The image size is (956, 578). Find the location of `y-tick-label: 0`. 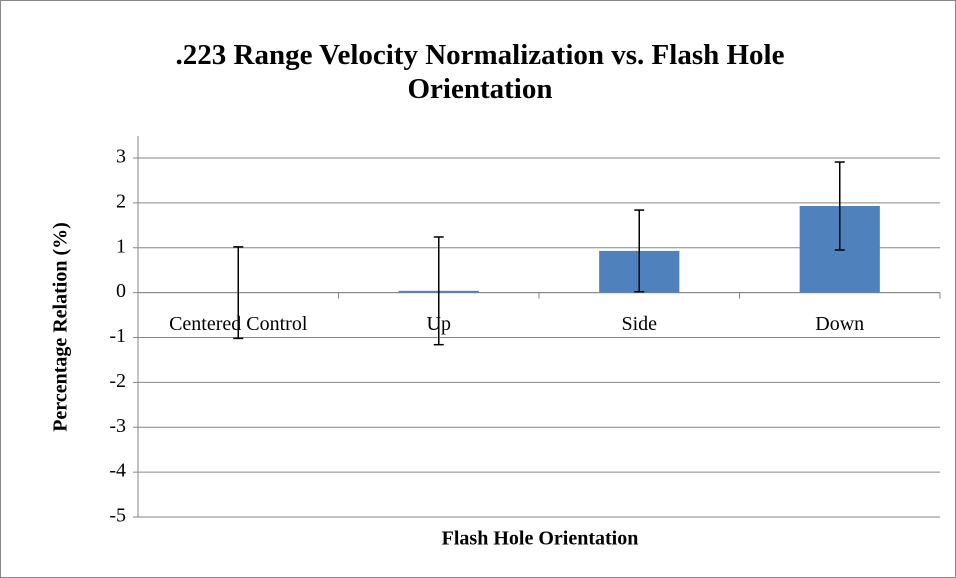

y-tick-label: 0 is located at coordinates (121, 291).